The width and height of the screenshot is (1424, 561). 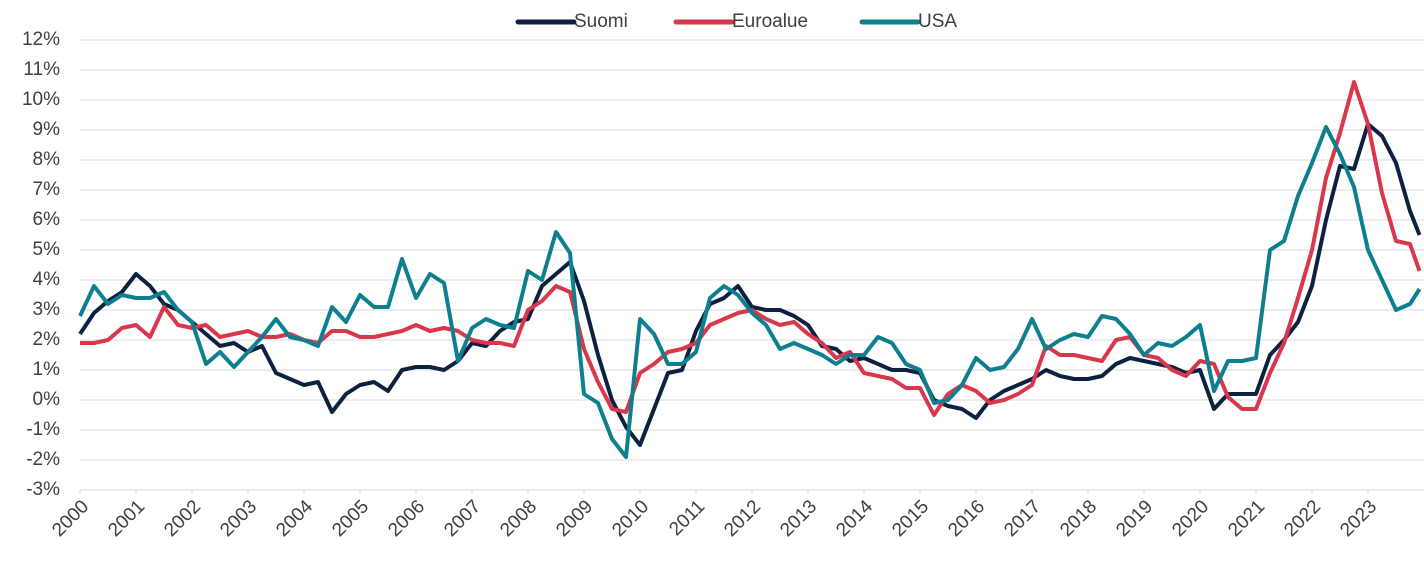 I want to click on y-tick-label: -2%, so click(x=43, y=459).